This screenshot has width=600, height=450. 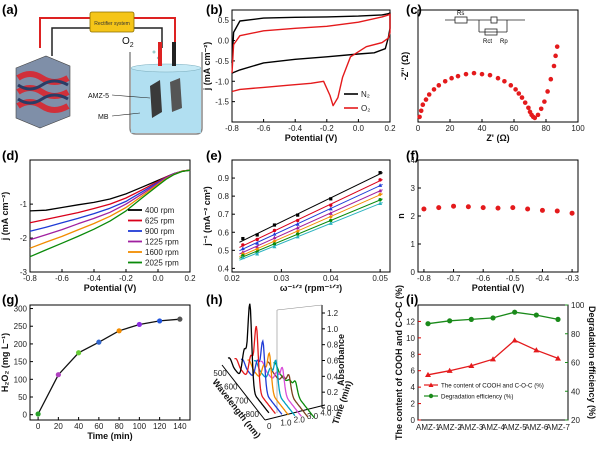 I want to click on x-tick-label: -0.6, so click(x=62, y=278).